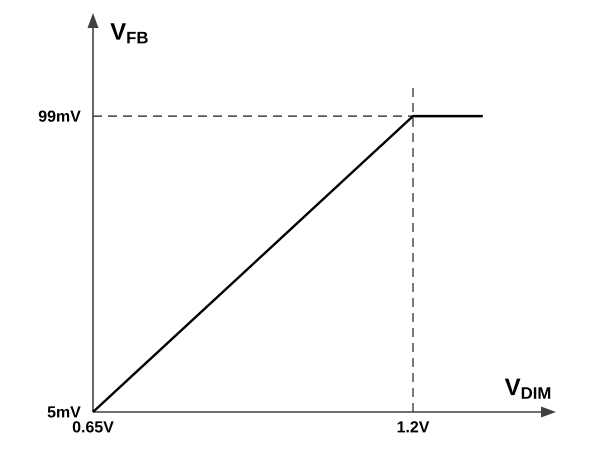  Describe the element at coordinates (414, 426) in the screenshot. I see `x-tick-label: 1.2V` at that location.